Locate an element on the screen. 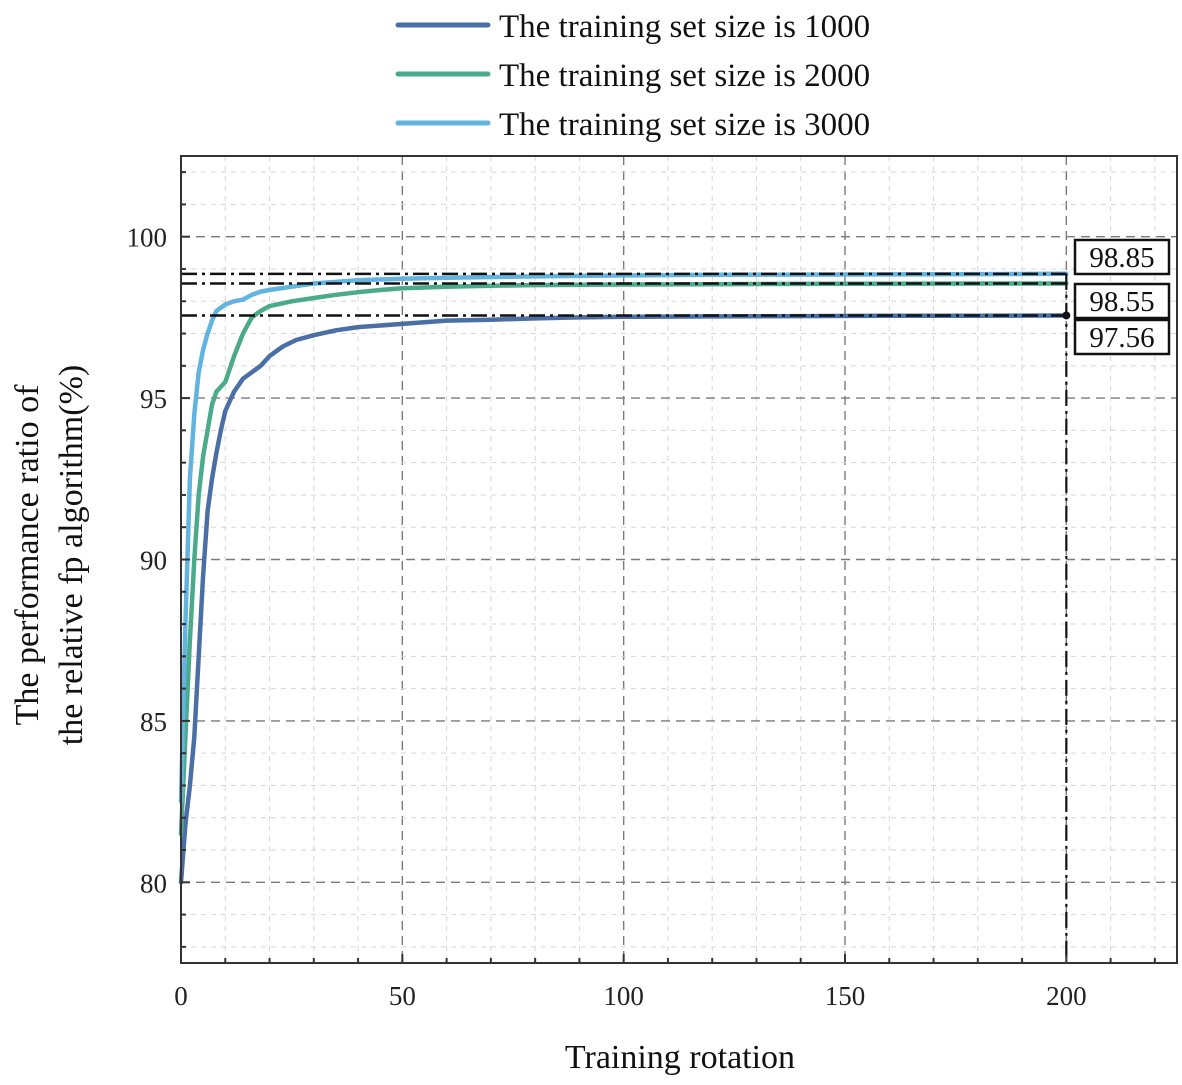 This screenshot has height=1085, width=1182. value-annotation: 98.55 is located at coordinates (1121, 302).